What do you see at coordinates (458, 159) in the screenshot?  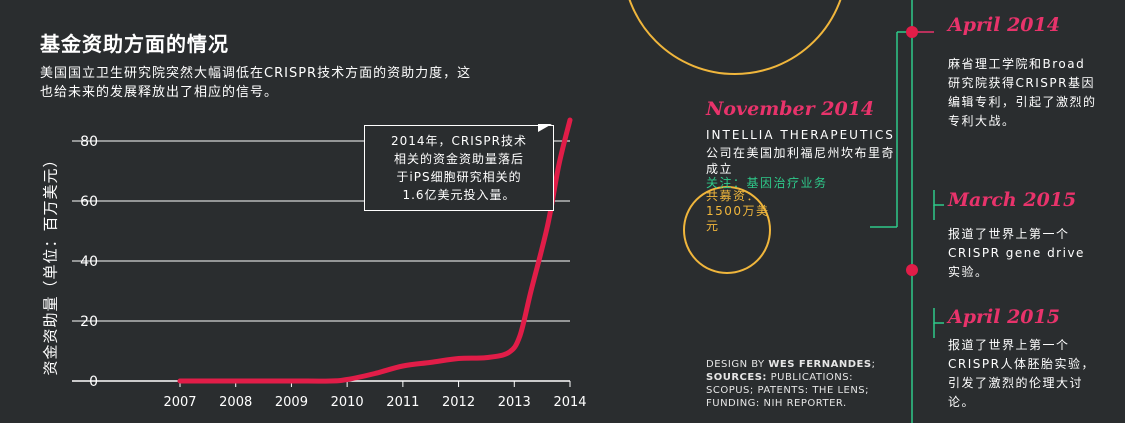 I see `annotation-line: 相关的资金资助量落后` at bounding box center [458, 159].